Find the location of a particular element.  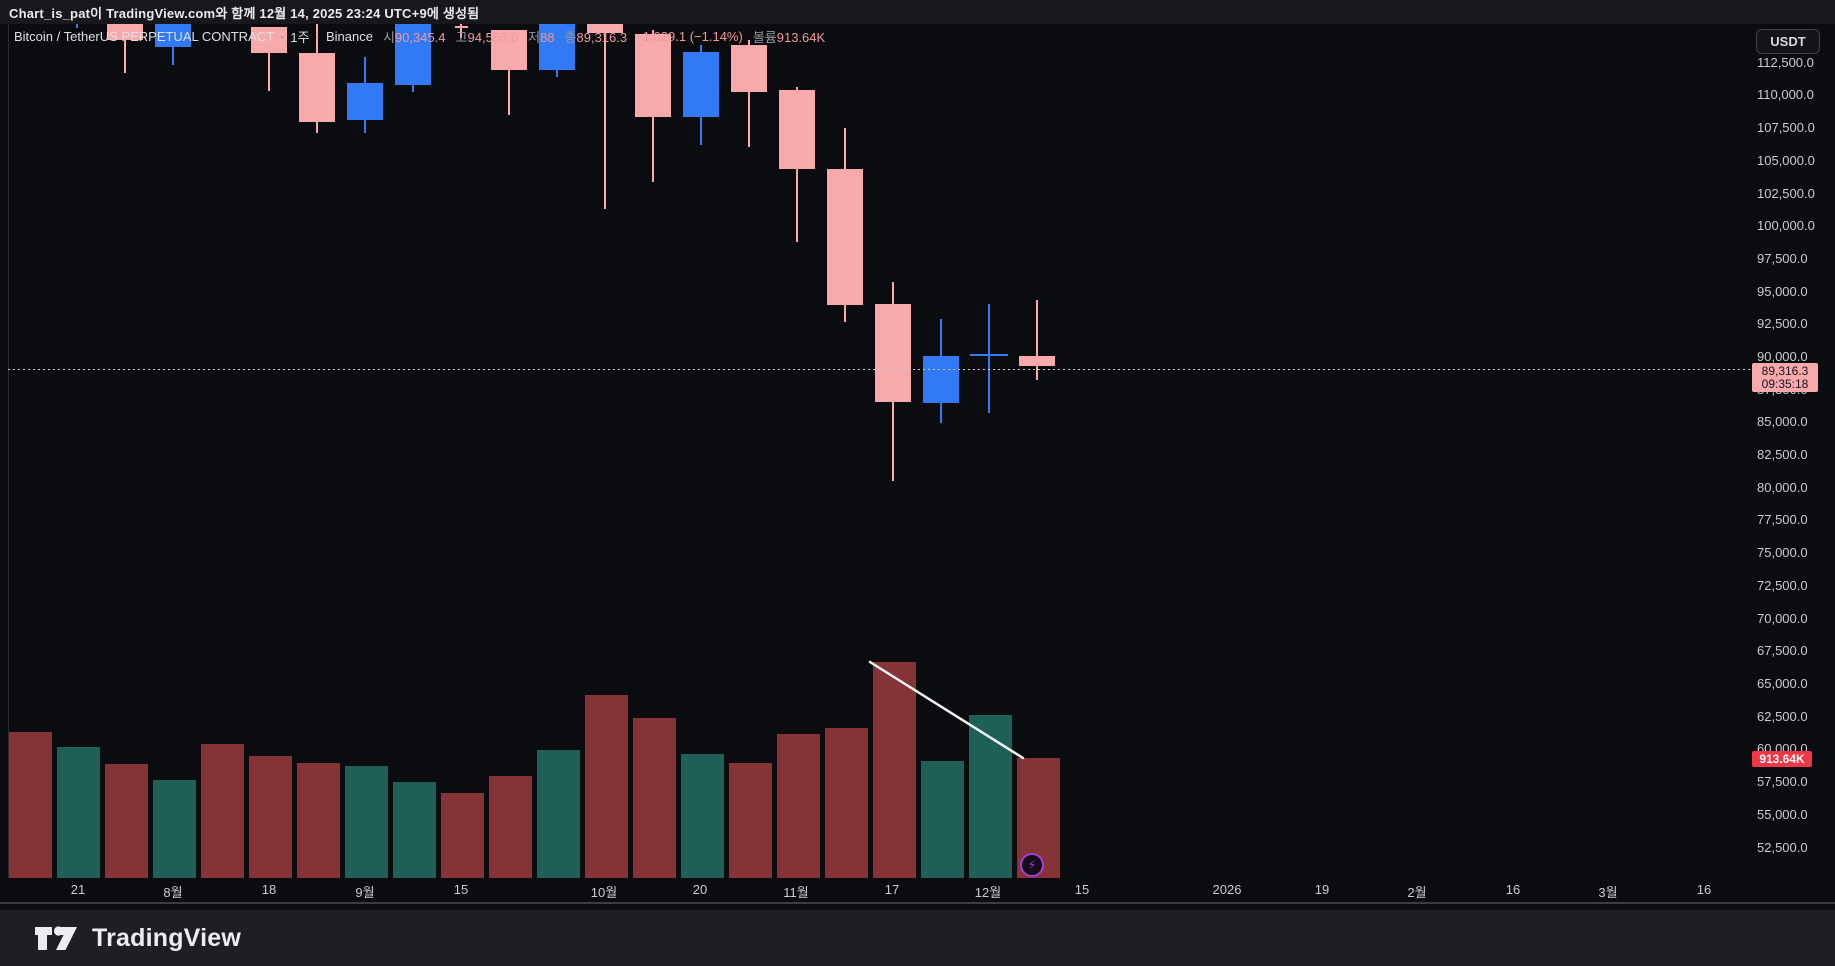

price-tick-label: 72,500.0 is located at coordinates (1782, 585).